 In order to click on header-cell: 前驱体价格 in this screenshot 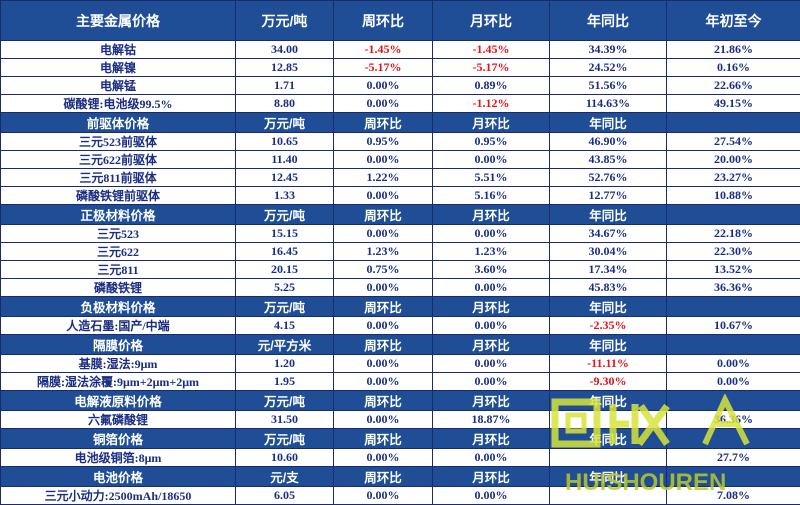, I will do `click(118, 123)`.